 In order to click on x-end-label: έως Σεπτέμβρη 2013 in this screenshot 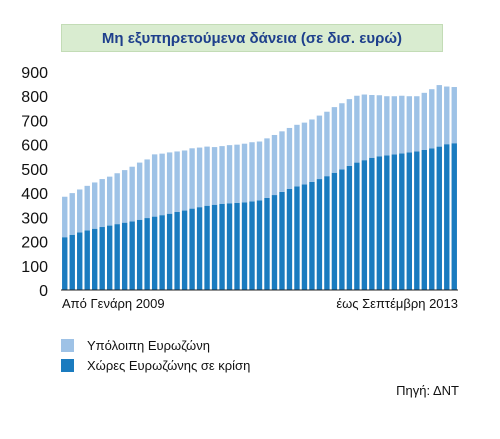, I will do `click(397, 303)`.